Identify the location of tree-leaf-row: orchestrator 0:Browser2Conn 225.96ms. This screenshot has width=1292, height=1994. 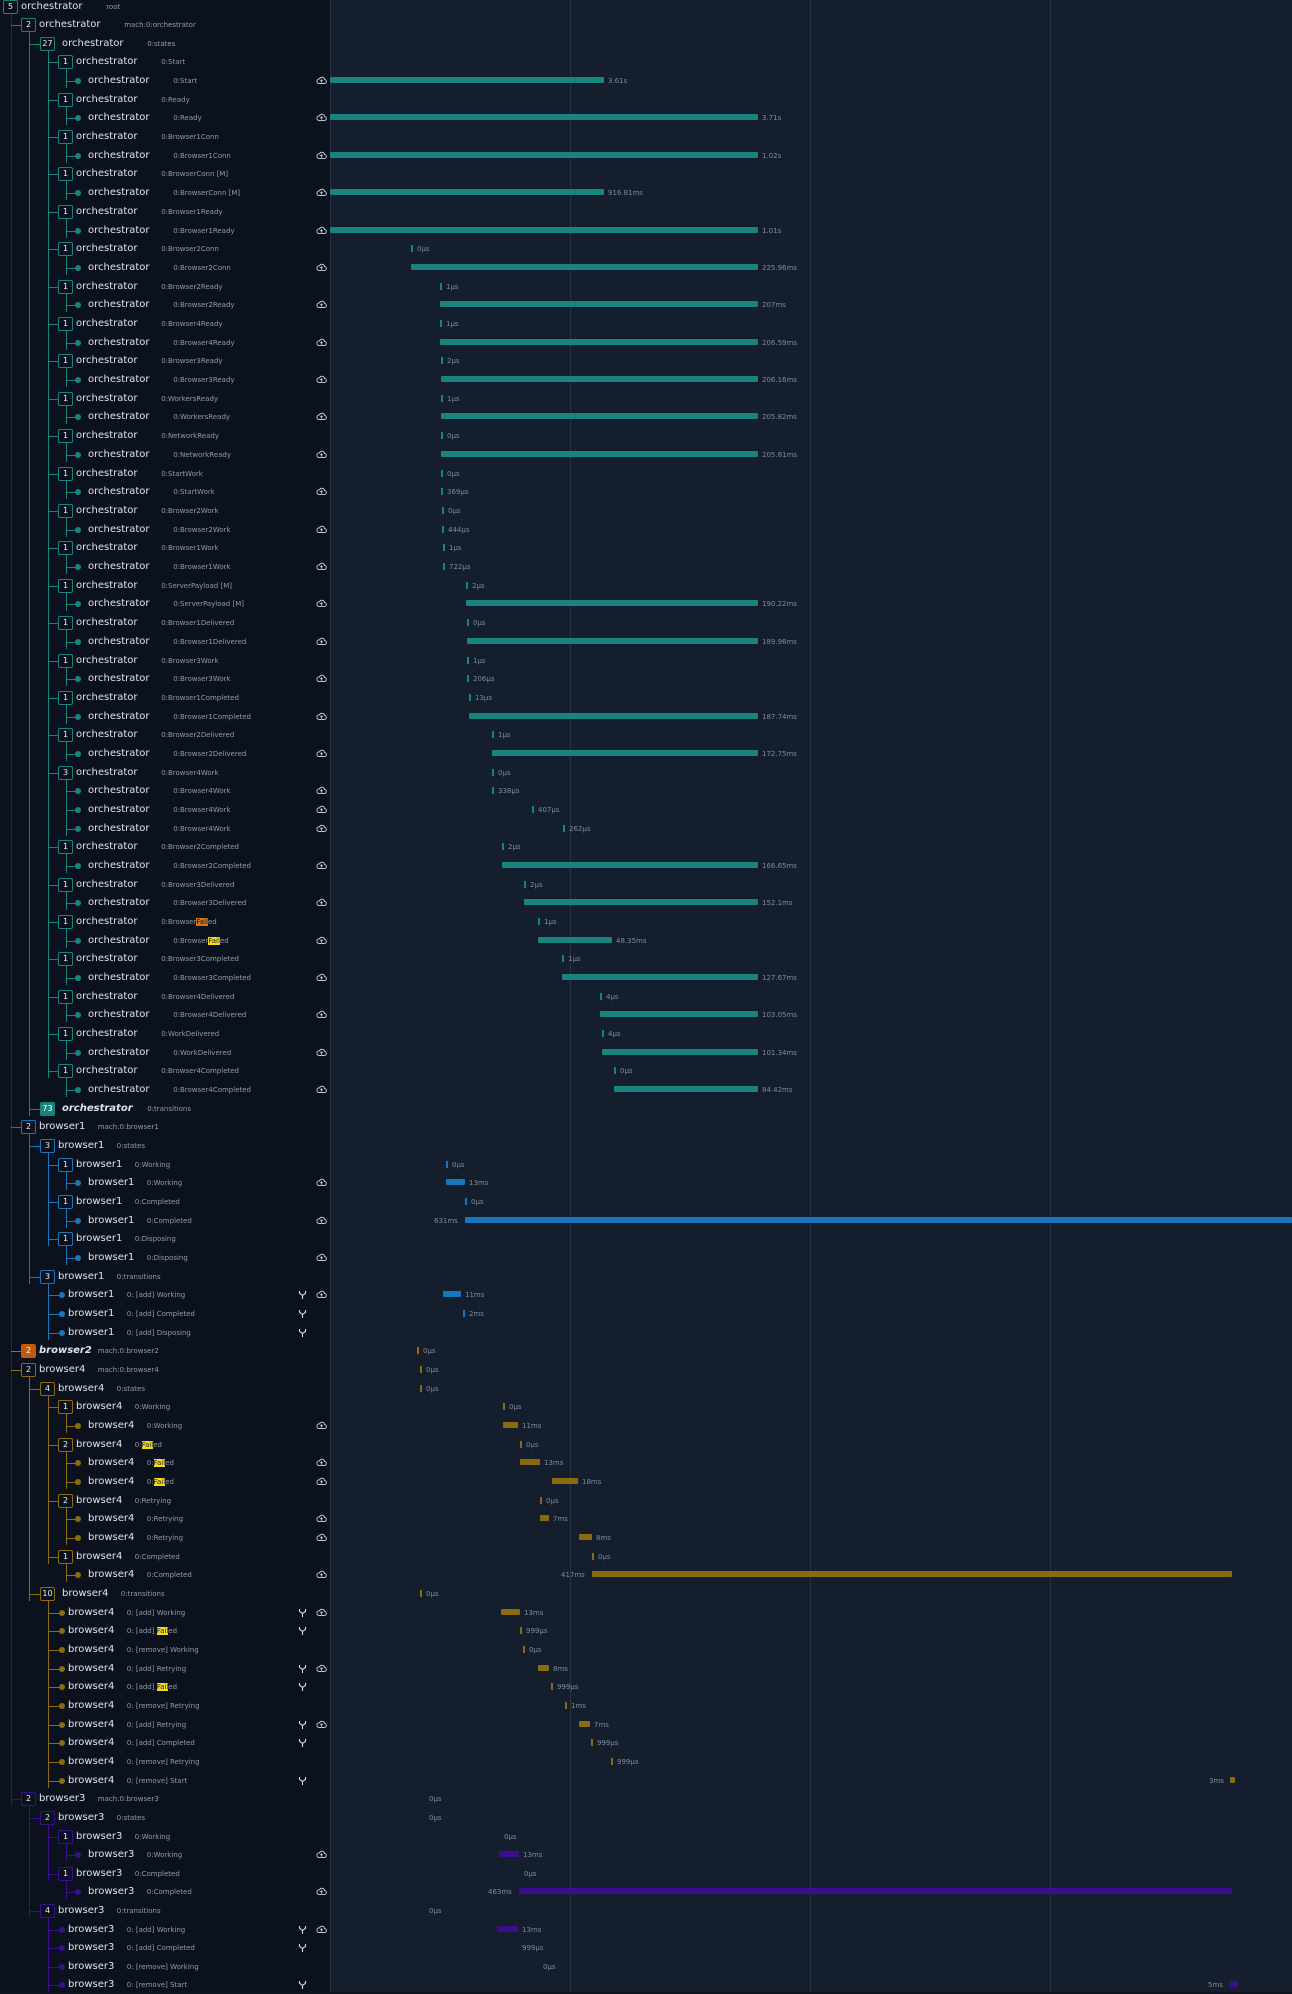
(646, 268).